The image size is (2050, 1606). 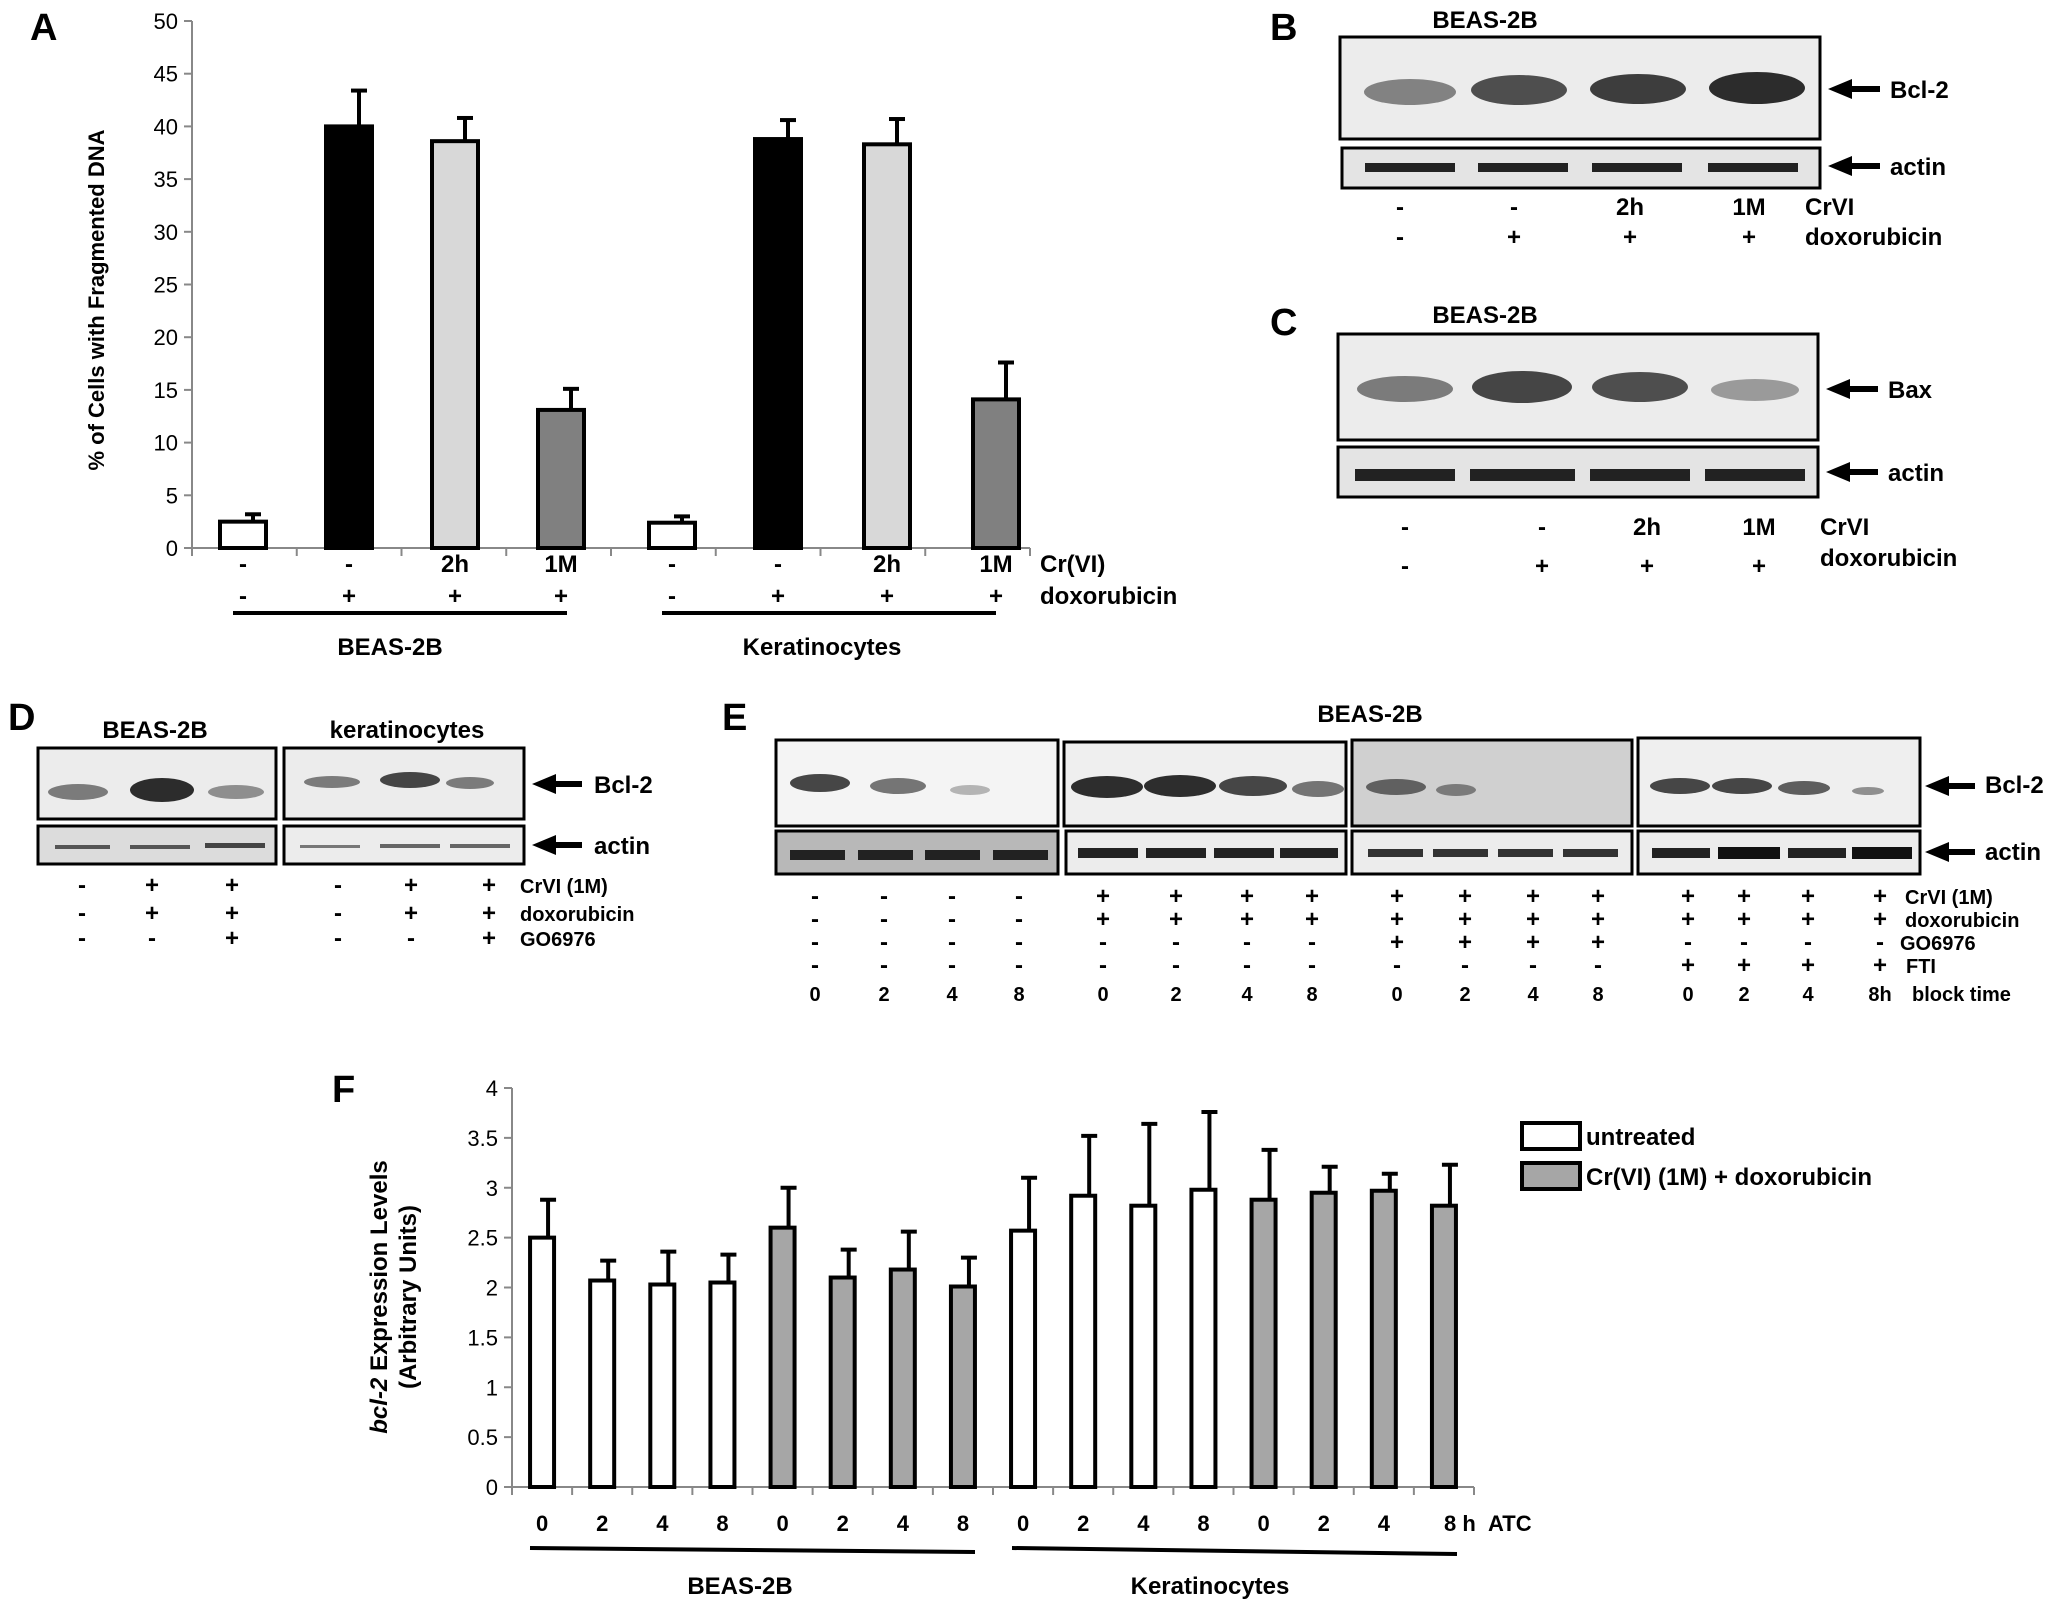 I want to click on c-blot-frame-actin, so click(x=1578, y=472).